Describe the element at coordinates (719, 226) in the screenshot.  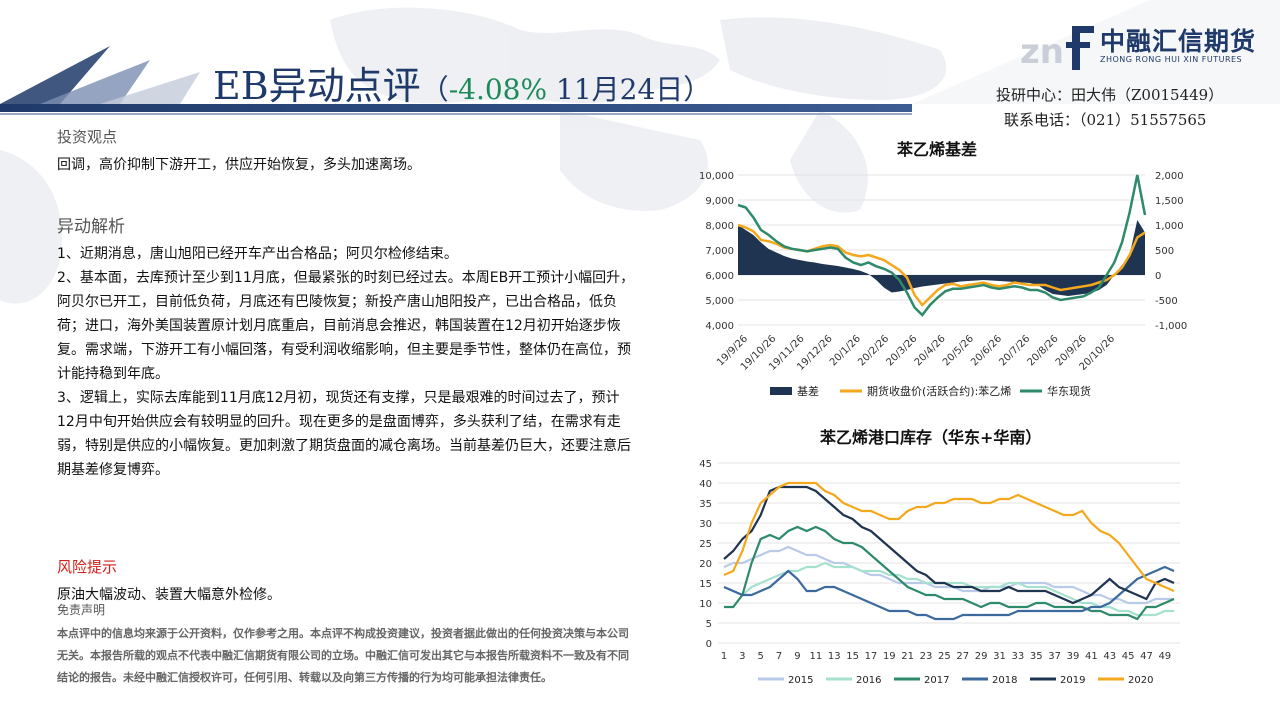
I see `y-left-tick-label: 8,000` at that location.